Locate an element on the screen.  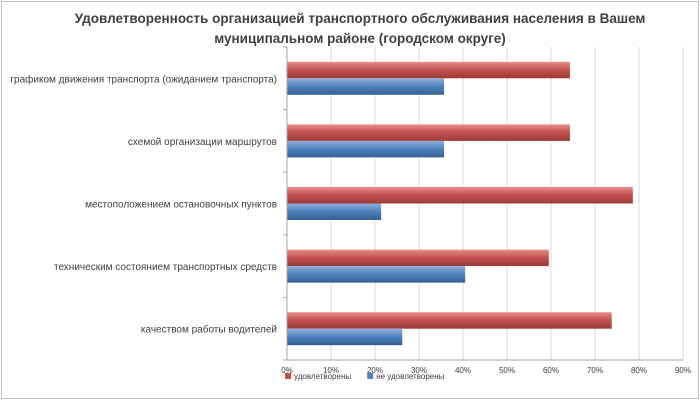
legend-label: удовлетворены is located at coordinates (322, 376).